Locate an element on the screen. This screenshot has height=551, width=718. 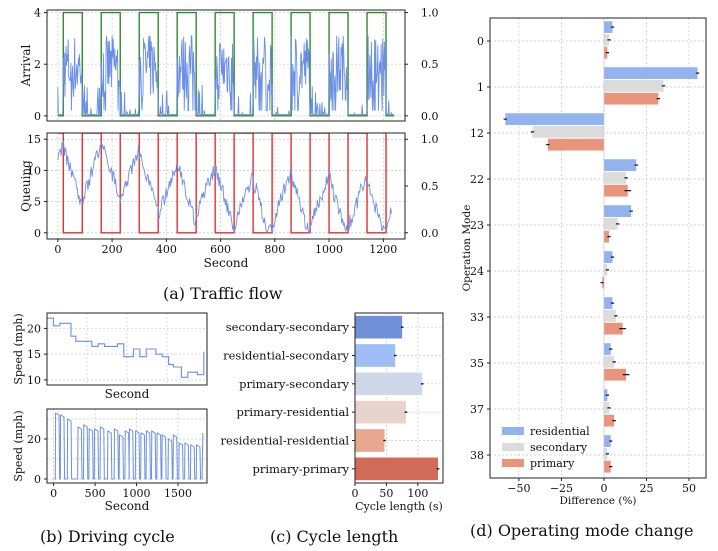
arrival-y2tick-label: 0.0 is located at coordinates (430, 116).